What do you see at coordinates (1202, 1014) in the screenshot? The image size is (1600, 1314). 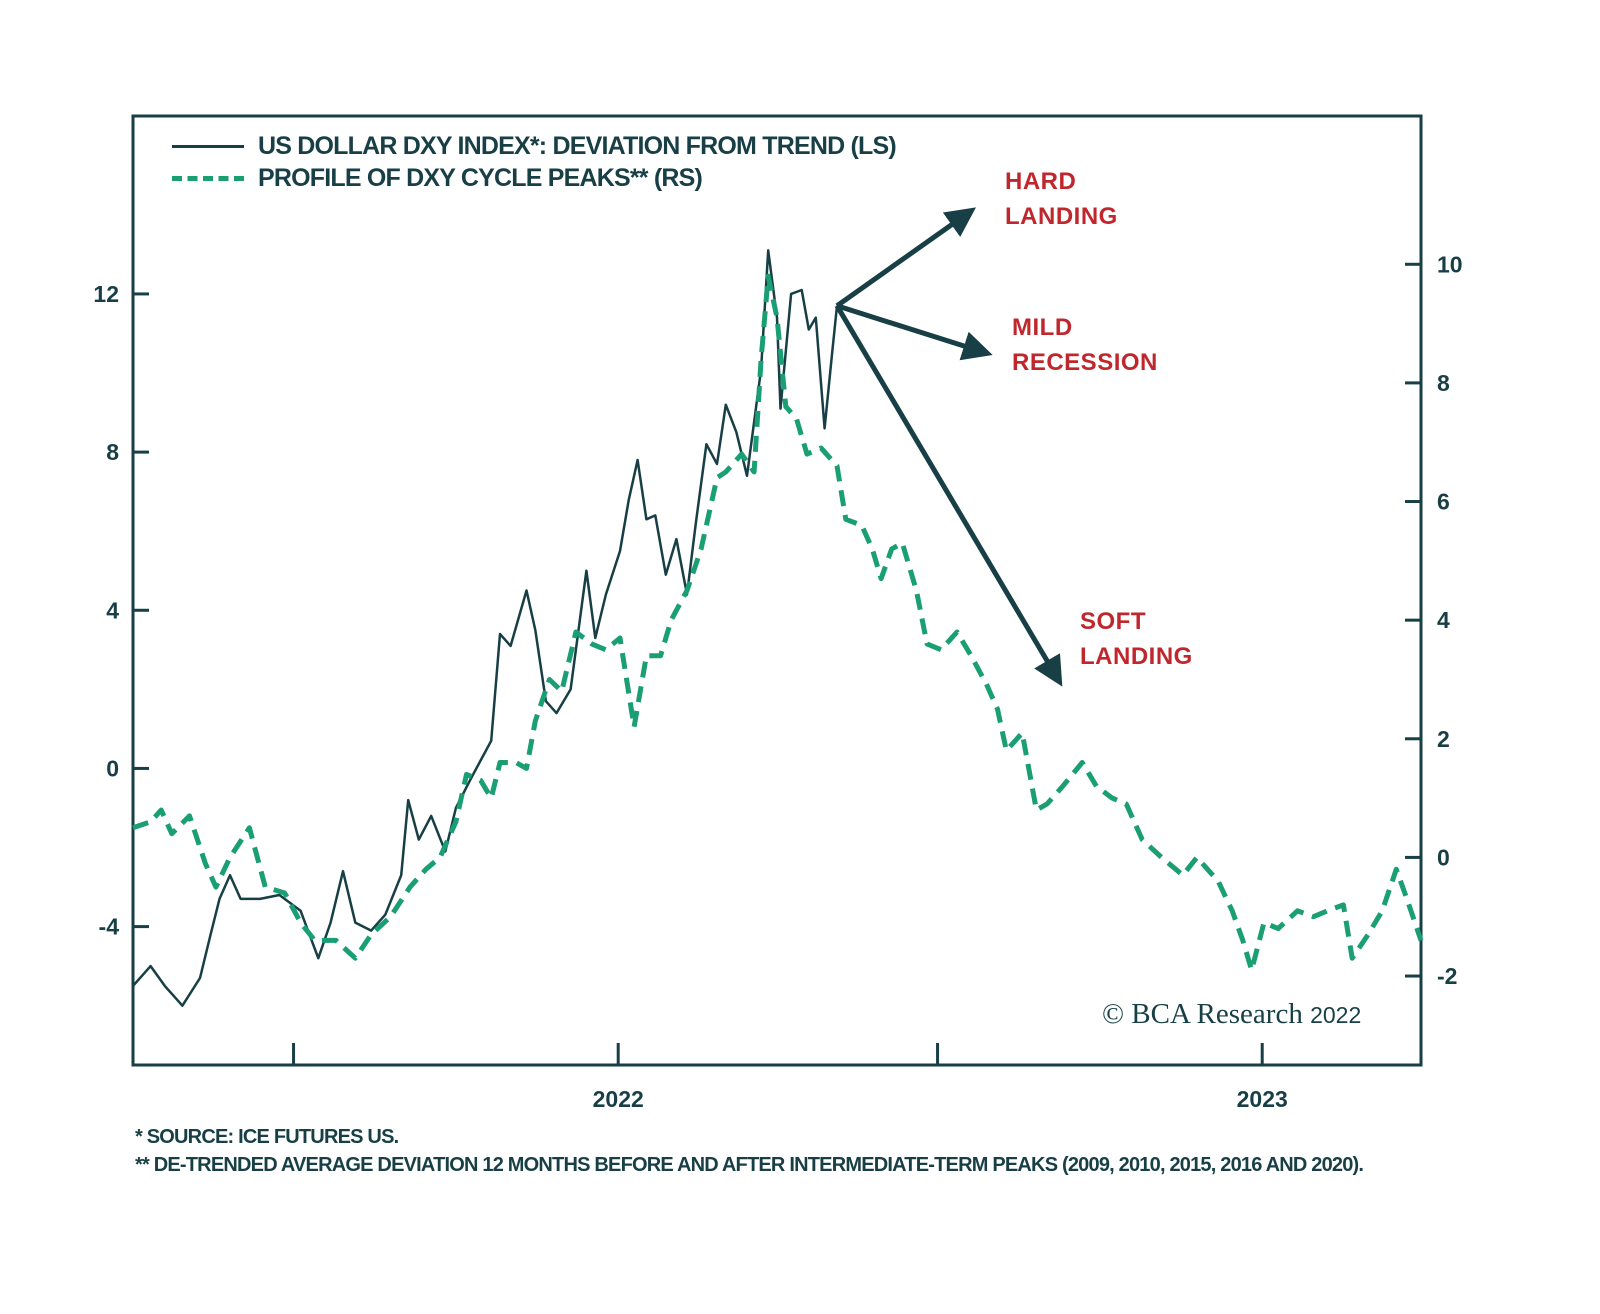 I see `watermark-text: © BCA Research` at bounding box center [1202, 1014].